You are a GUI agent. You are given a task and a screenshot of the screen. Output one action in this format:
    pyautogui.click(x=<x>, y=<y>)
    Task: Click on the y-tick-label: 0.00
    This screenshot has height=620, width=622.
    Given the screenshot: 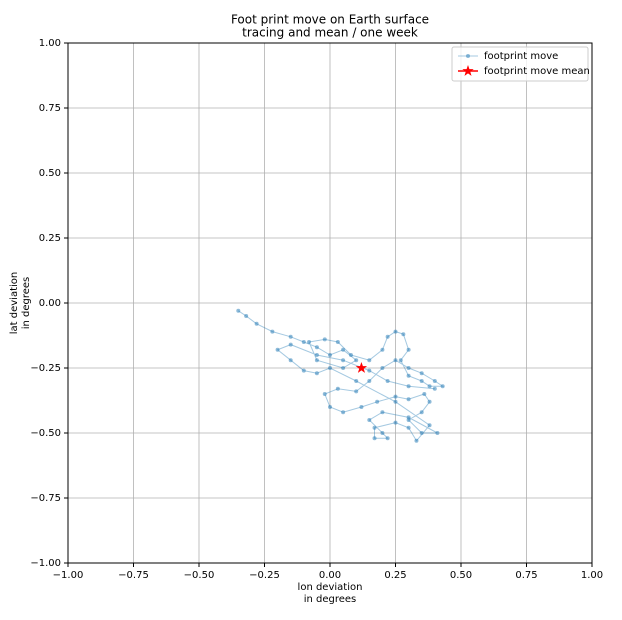 What is the action you would take?
    pyautogui.click(x=50, y=303)
    